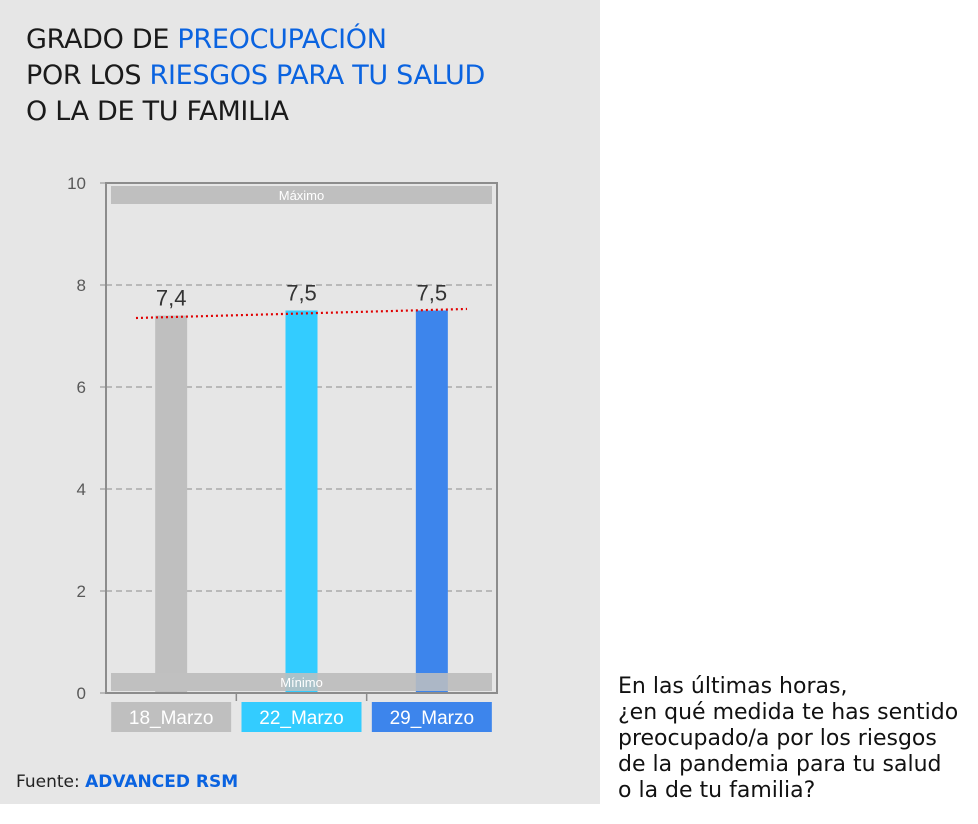 This screenshot has width=978, height=824. What do you see at coordinates (717, 790) in the screenshot?
I see `question-line-5: o la de tu familia?` at bounding box center [717, 790].